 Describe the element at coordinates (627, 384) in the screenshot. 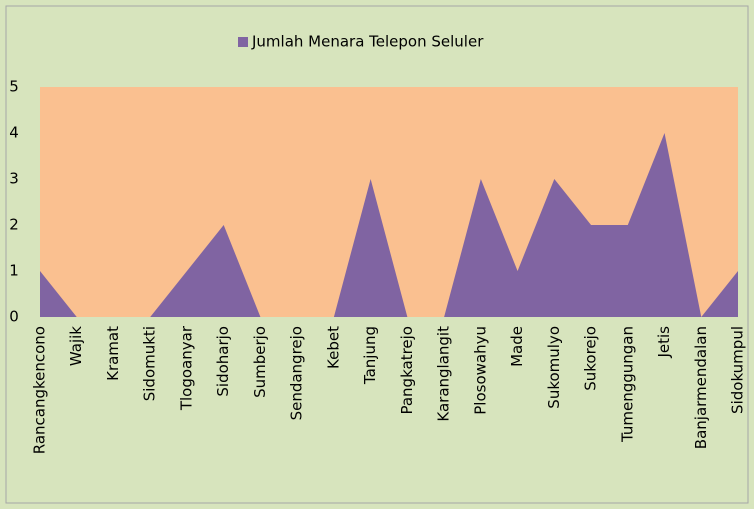

I see `x-tick-label: Tumenggungan` at that location.